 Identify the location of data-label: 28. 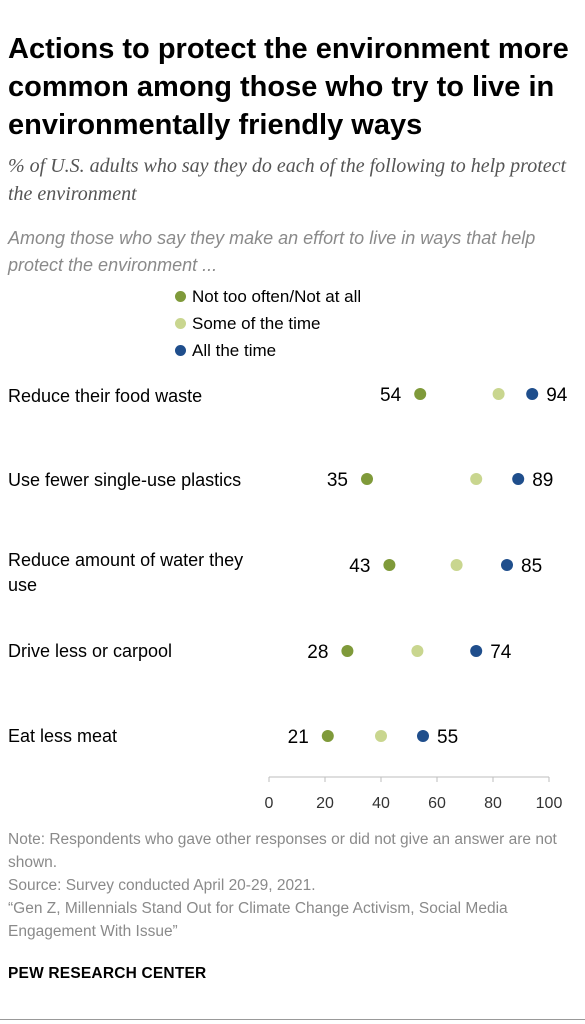
(317, 652).